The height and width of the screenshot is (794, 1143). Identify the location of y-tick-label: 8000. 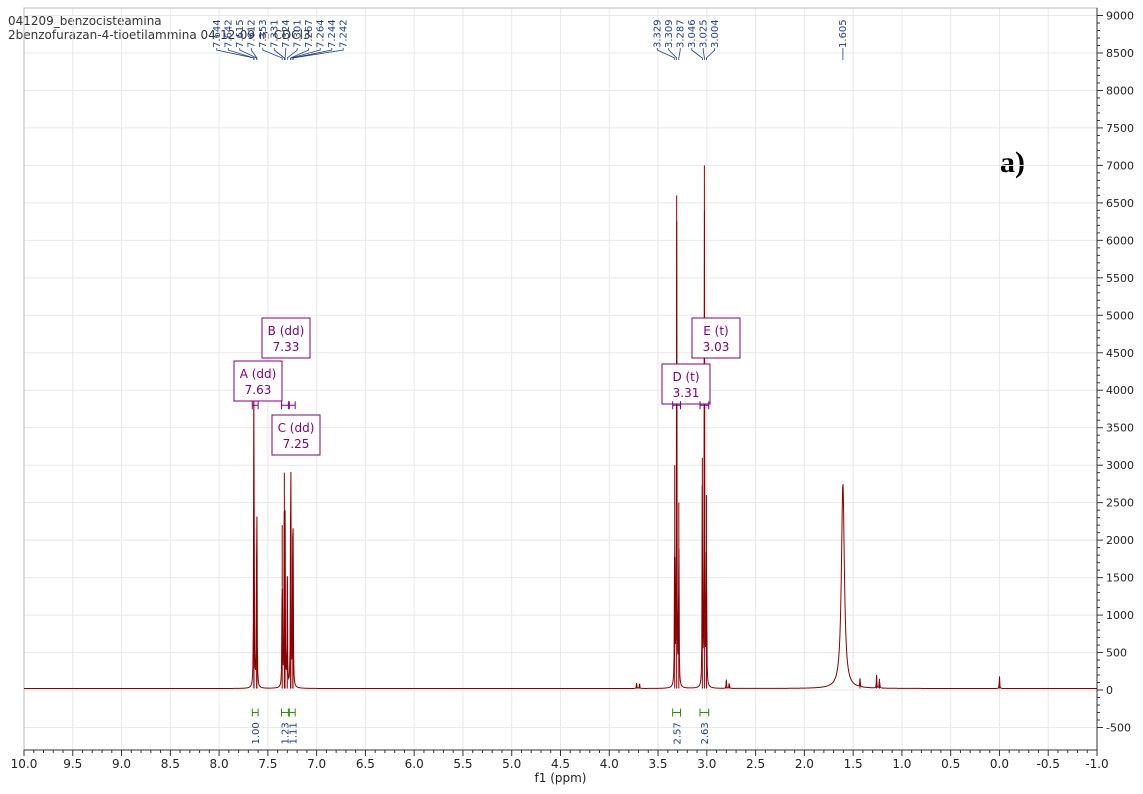
(1120, 90).